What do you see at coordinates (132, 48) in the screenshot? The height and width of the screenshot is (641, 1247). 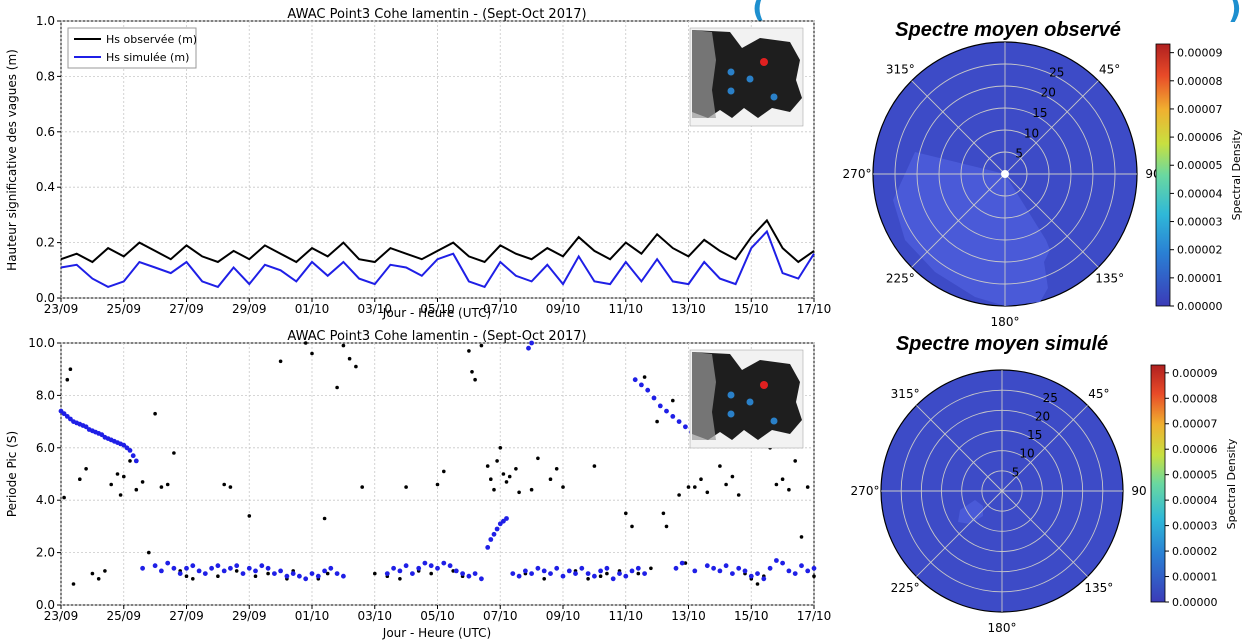 I see `legend-box` at bounding box center [132, 48].